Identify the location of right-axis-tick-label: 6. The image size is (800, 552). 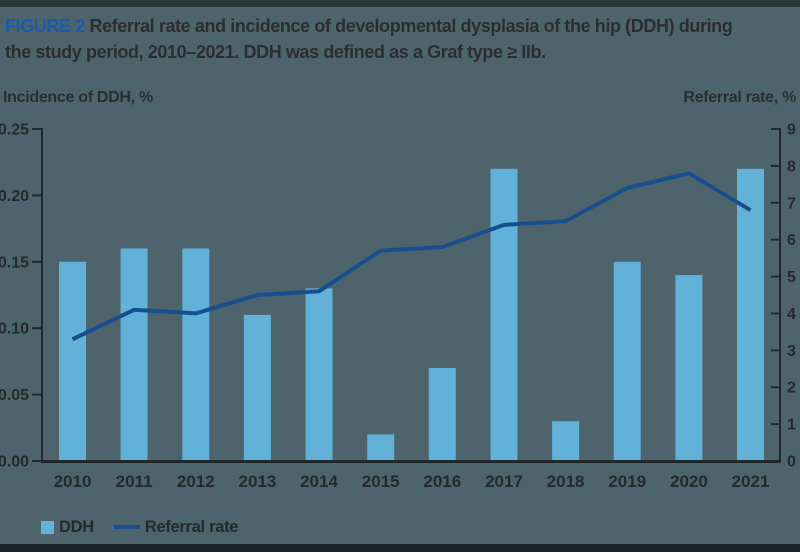
(791, 240).